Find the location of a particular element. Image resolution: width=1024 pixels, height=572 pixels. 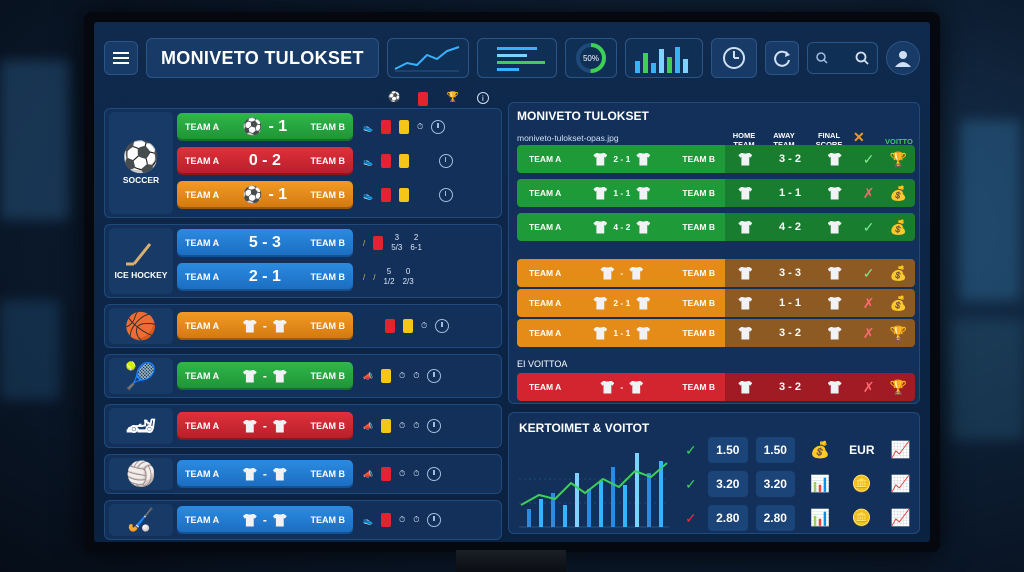

odds-value: 1.50 is located at coordinates (775, 450).